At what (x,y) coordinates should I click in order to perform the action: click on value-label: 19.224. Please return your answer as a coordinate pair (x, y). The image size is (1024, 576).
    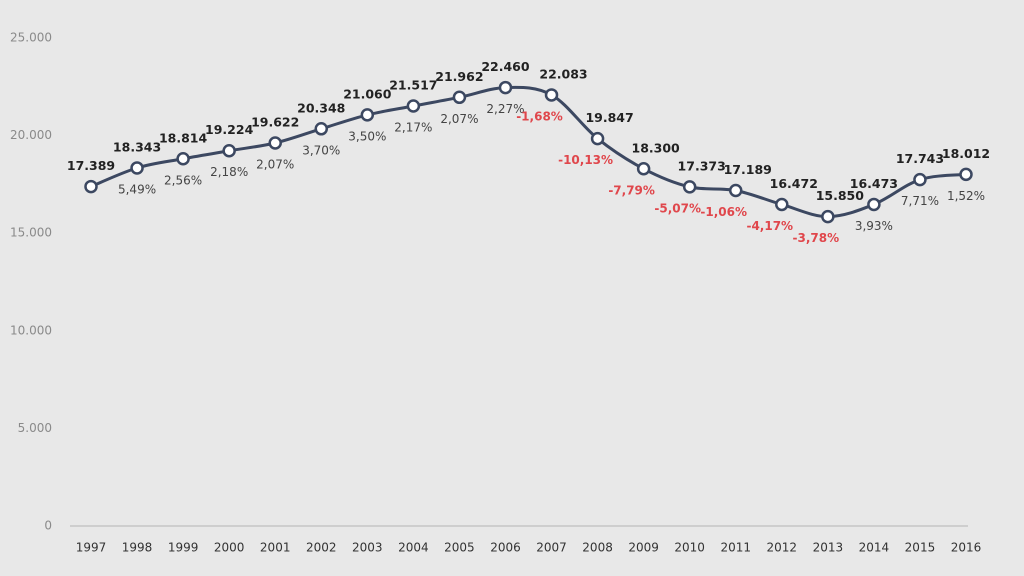
    Looking at the image, I should click on (229, 129).